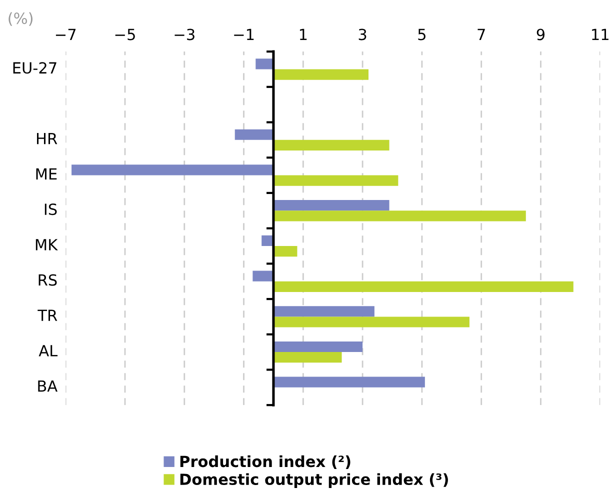  I want to click on legend-label: Domestic output price index (³), so click(314, 480).